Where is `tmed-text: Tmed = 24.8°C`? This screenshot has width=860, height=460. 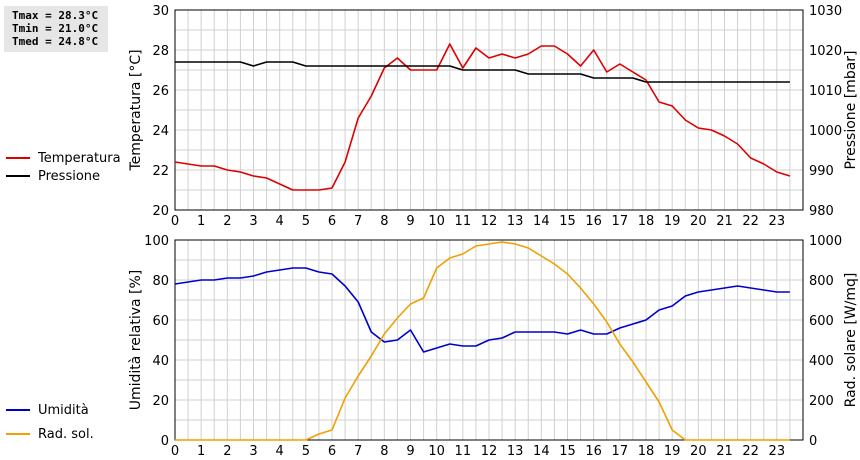 tmed-text: Tmed = 24.8°C is located at coordinates (55, 41).